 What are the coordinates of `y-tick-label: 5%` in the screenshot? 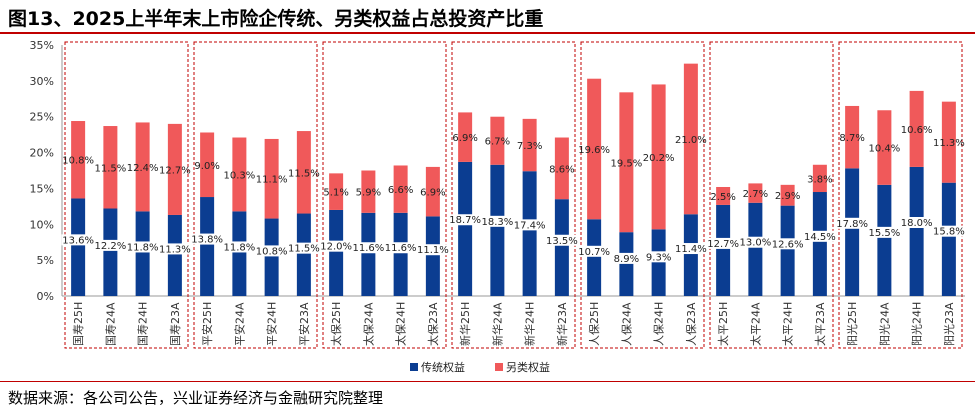 It's located at (45, 260).